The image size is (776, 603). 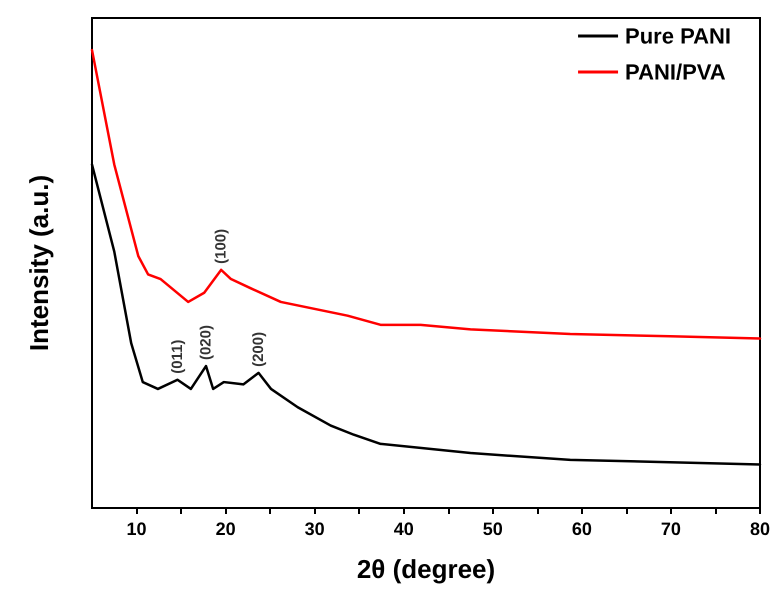 What do you see at coordinates (136, 529) in the screenshot?
I see `x-tick-label: 10` at bounding box center [136, 529].